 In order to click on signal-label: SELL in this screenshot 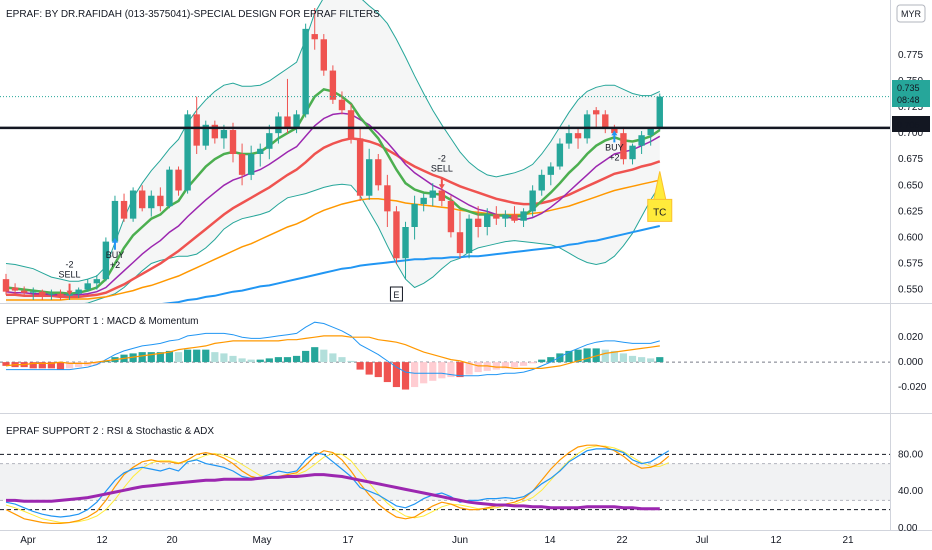, I will do `click(70, 275)`.